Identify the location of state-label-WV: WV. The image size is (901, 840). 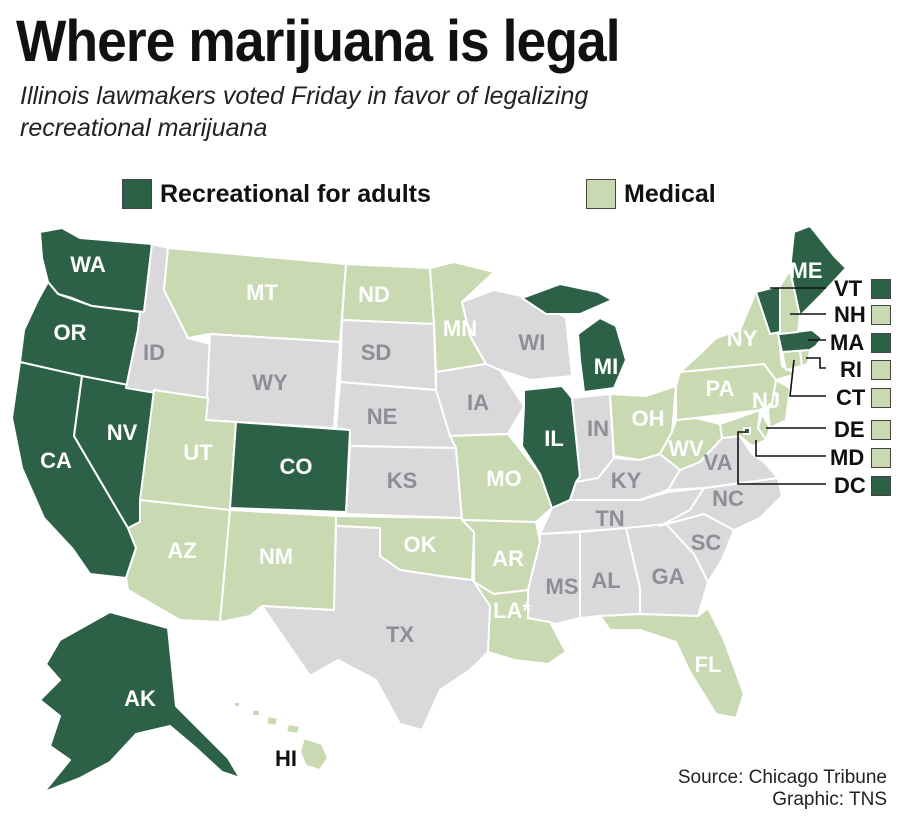
(686, 448).